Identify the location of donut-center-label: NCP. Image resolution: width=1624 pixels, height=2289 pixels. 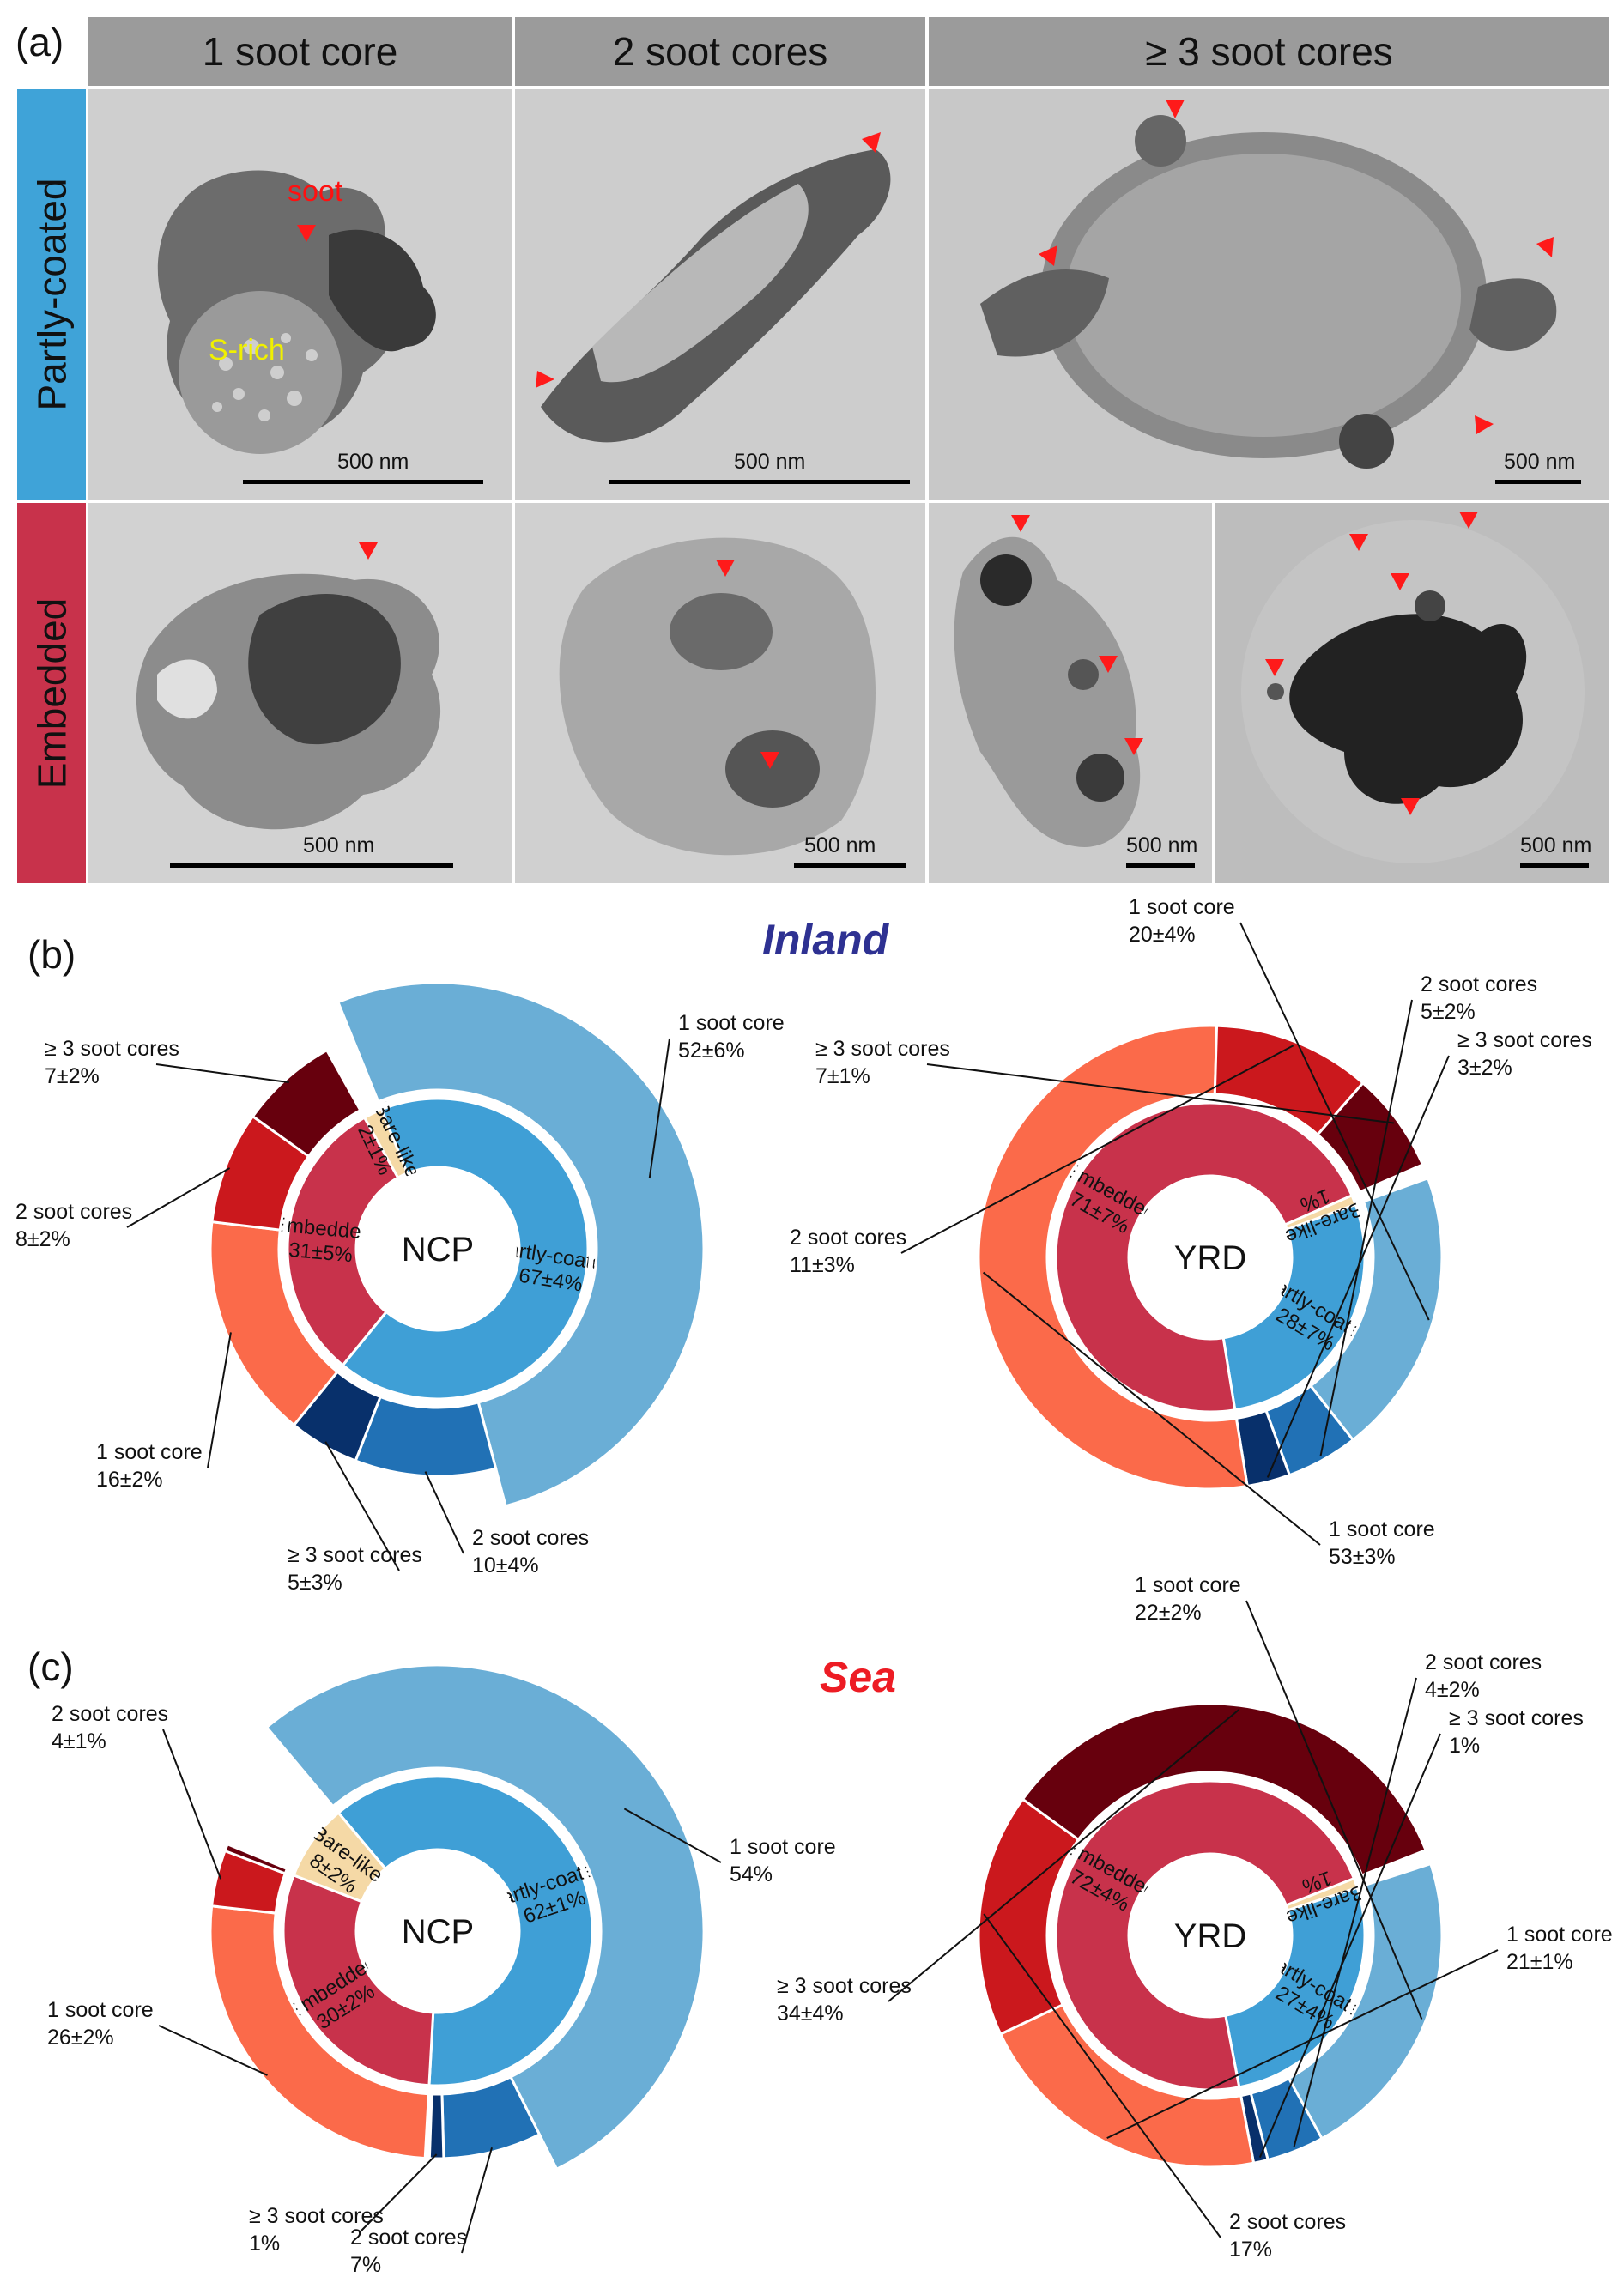
(438, 1932).